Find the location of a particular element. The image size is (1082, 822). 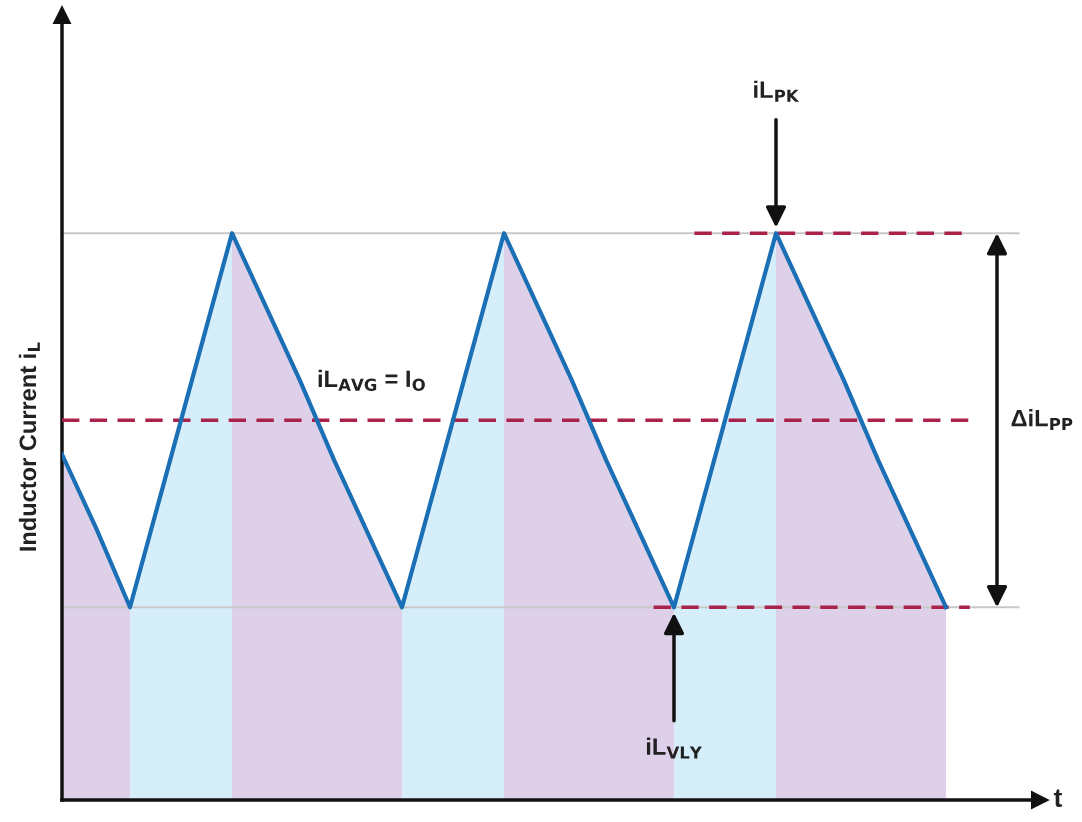

text: iL$_{PK}$ is located at coordinates (777, 91).